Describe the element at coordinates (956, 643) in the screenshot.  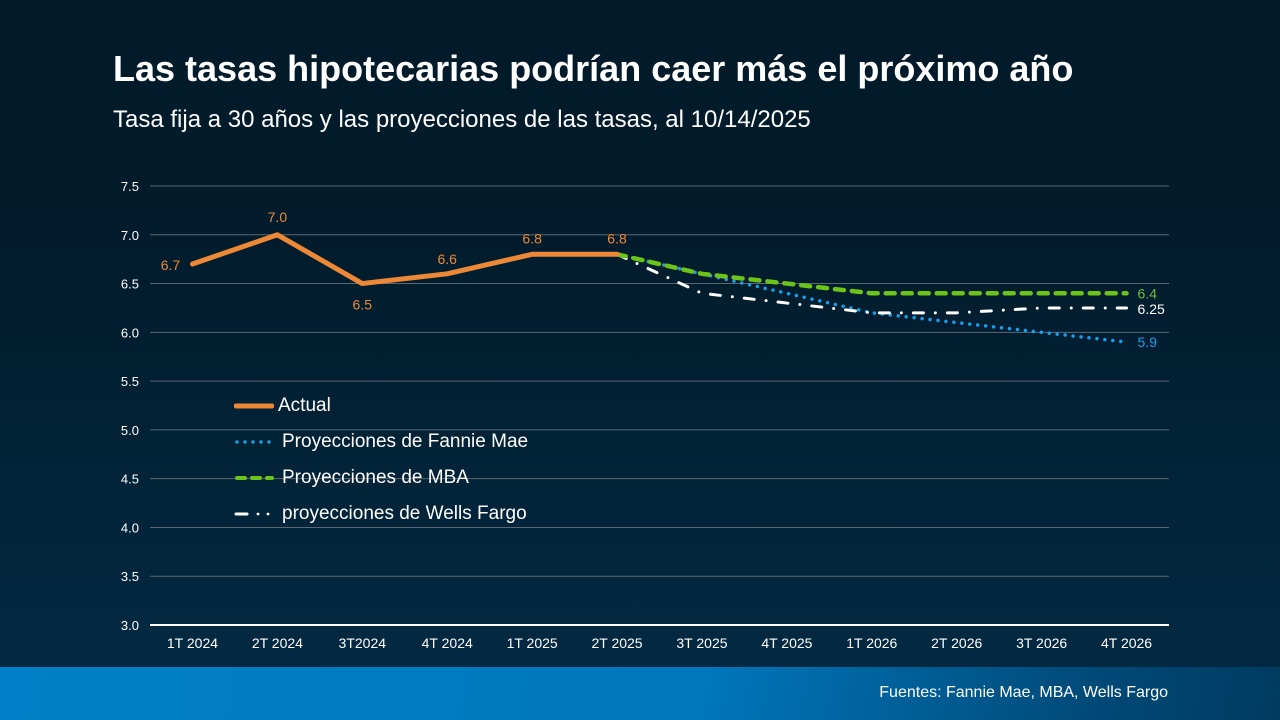
I see `x-tick-label: 2T 2026` at that location.